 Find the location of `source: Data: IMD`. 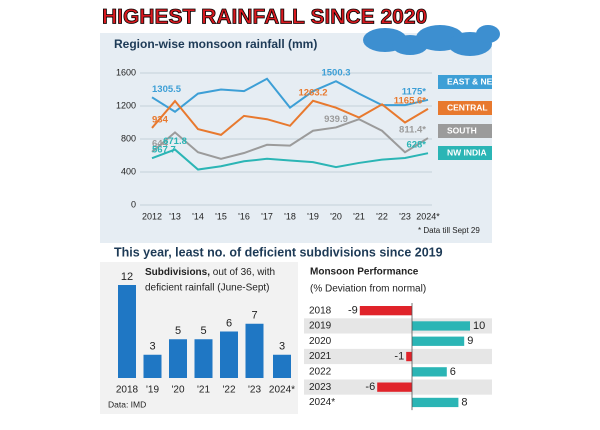

source: Data: IMD is located at coordinates (127, 404).